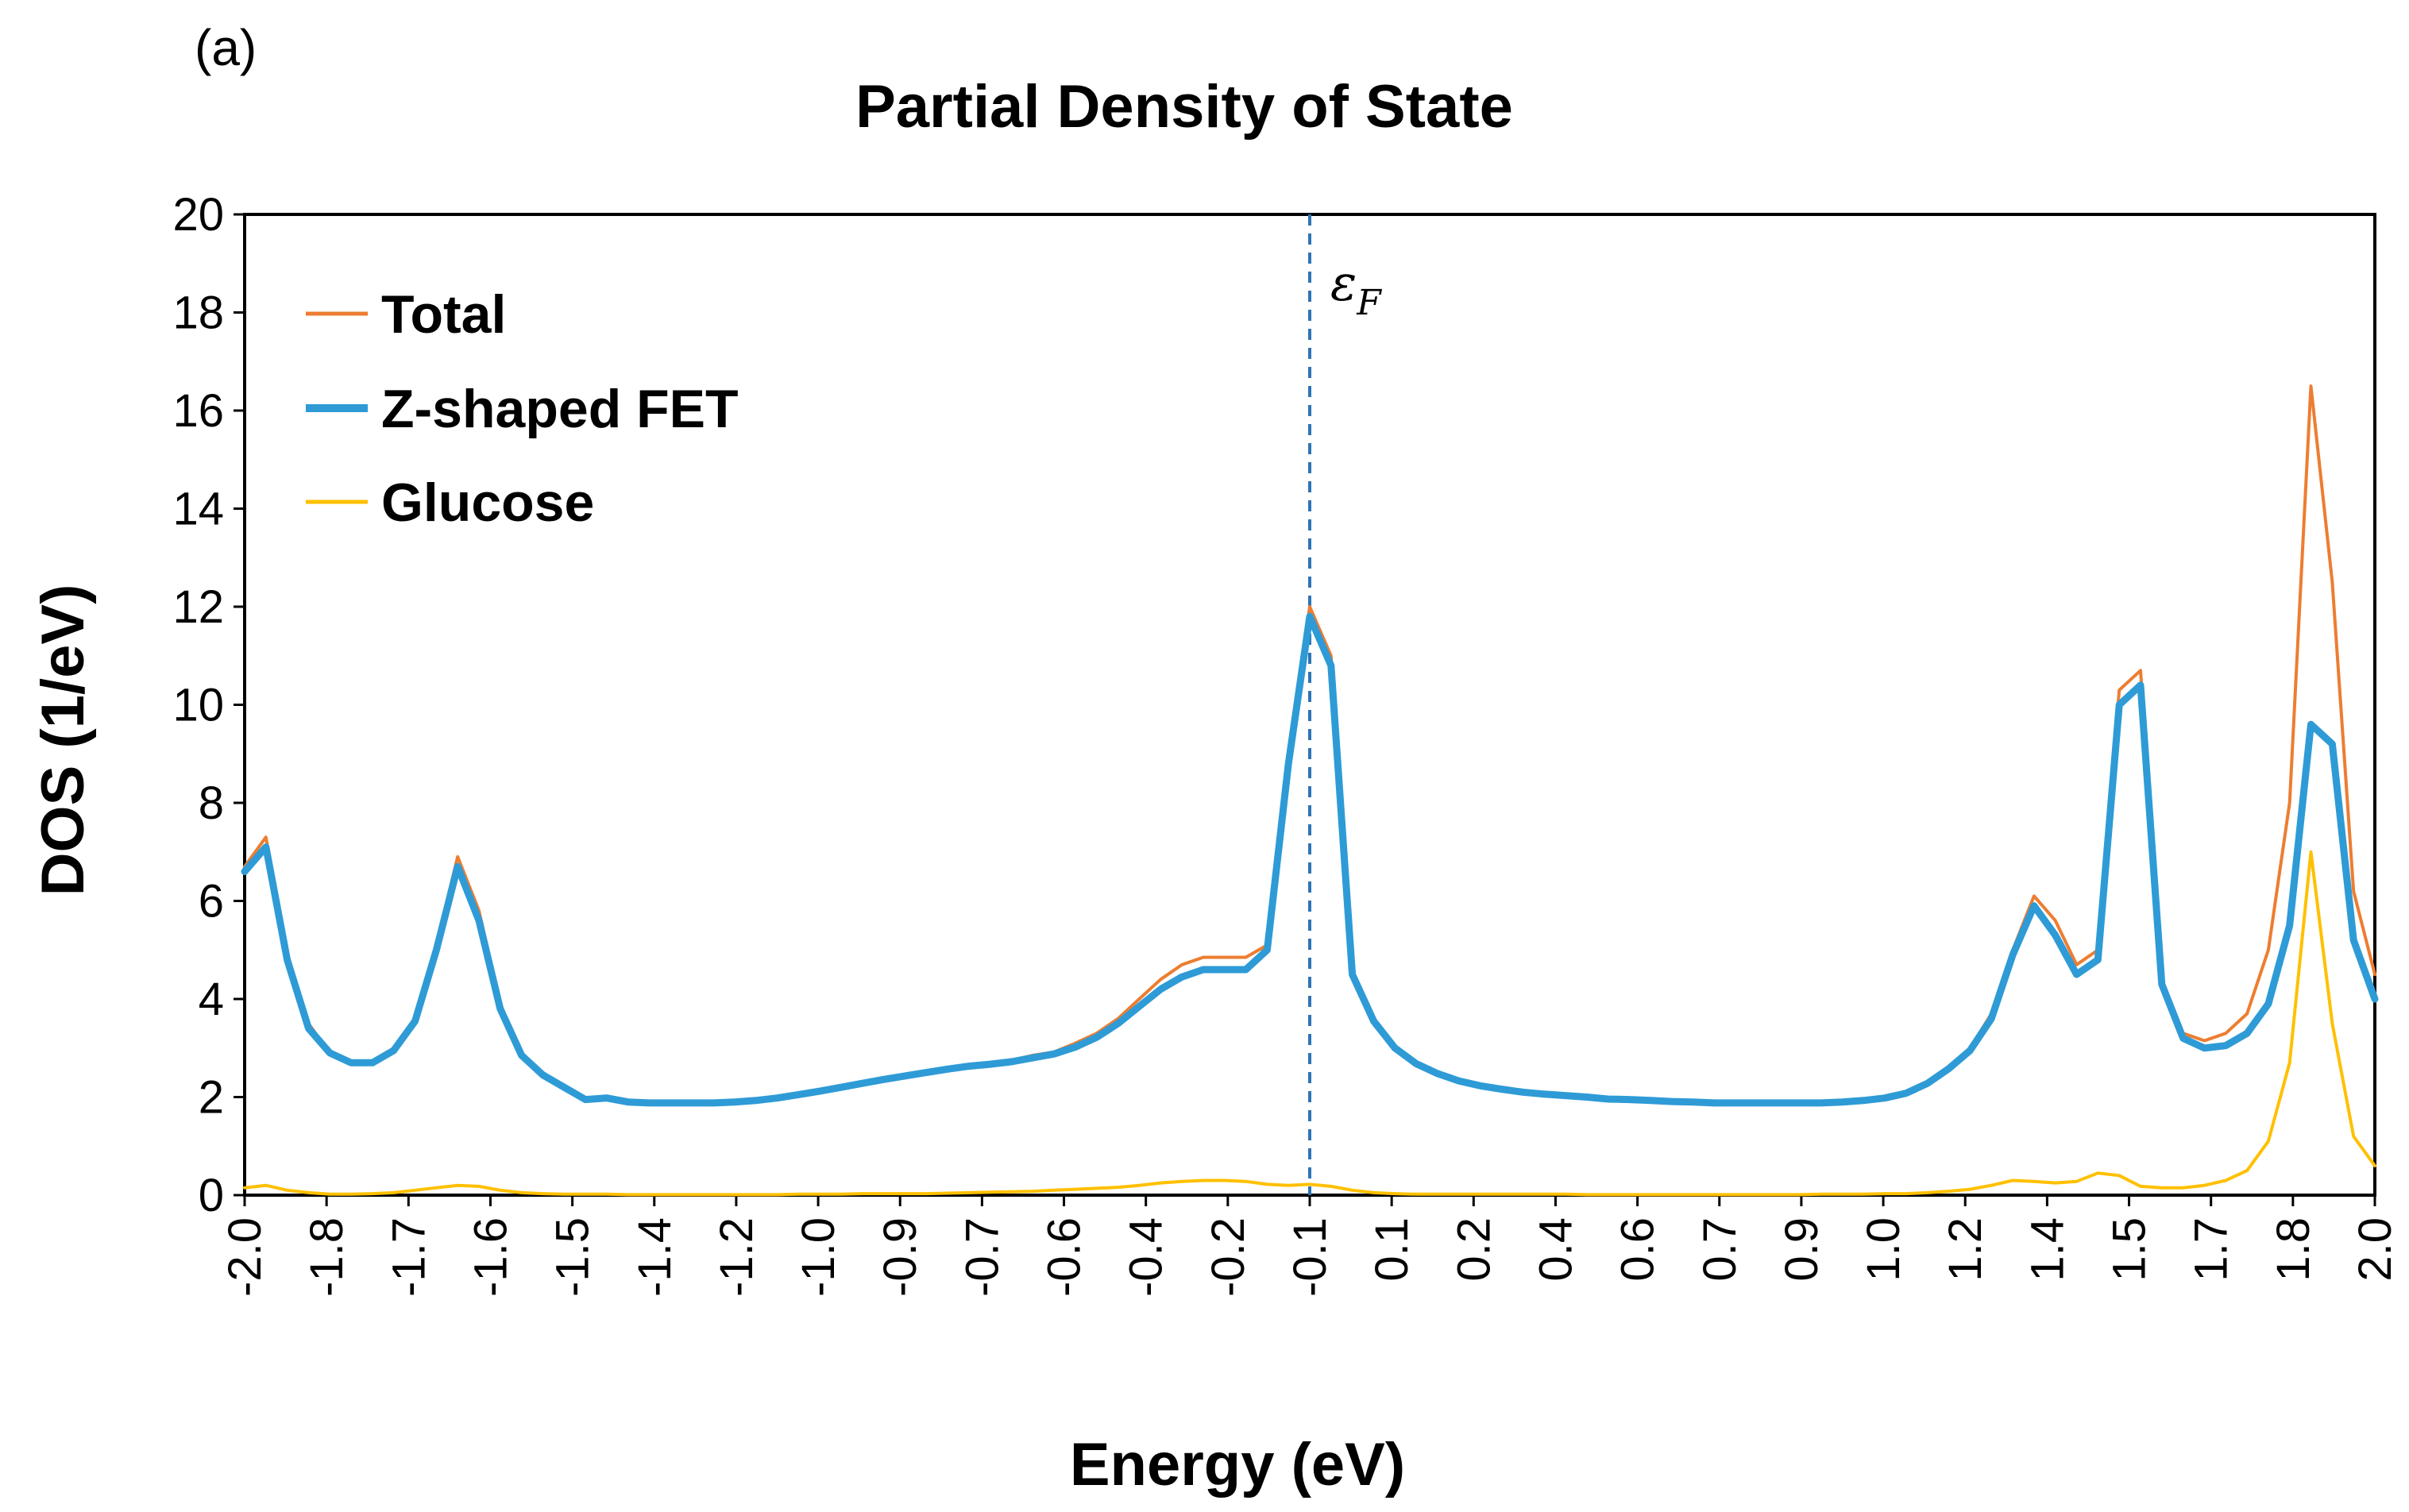 This screenshot has height=1512, width=2409. What do you see at coordinates (63, 740) in the screenshot?
I see `y-axis-title: DOS (1/eV)` at bounding box center [63, 740].